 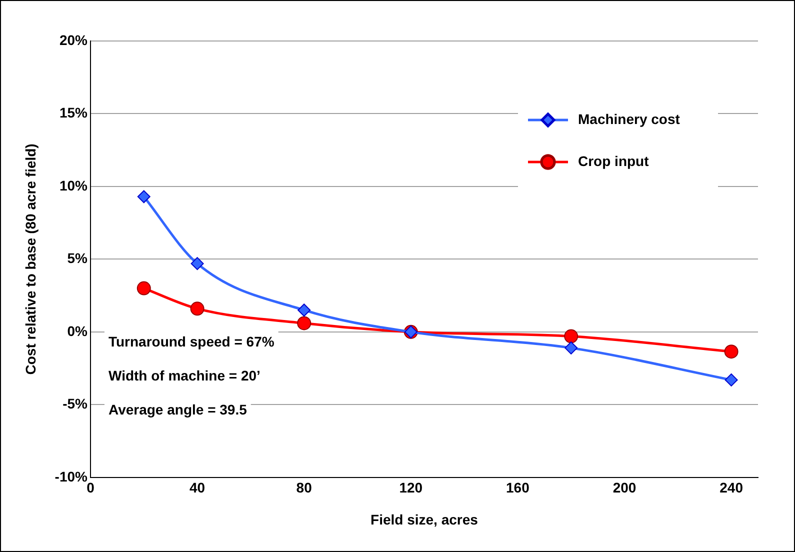 What do you see at coordinates (191, 341) in the screenshot?
I see `annotation: Turnaround speed = 67%` at bounding box center [191, 341].